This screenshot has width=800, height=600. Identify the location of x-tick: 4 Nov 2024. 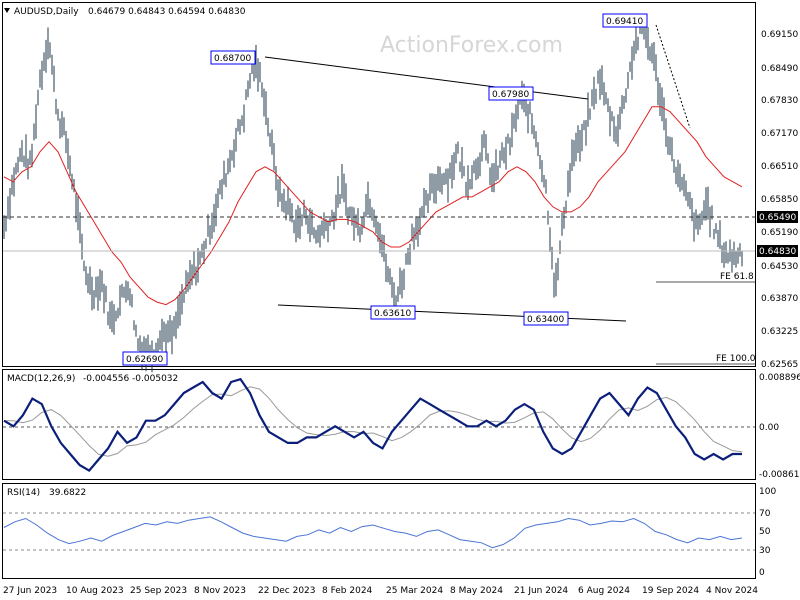
(732, 591).